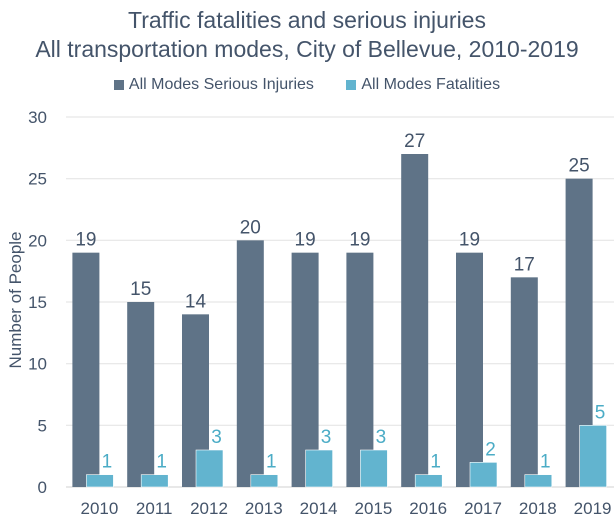 The width and height of the screenshot is (614, 524). Describe the element at coordinates (100, 481) in the screenshot. I see `bar-fatalities-2010` at that location.